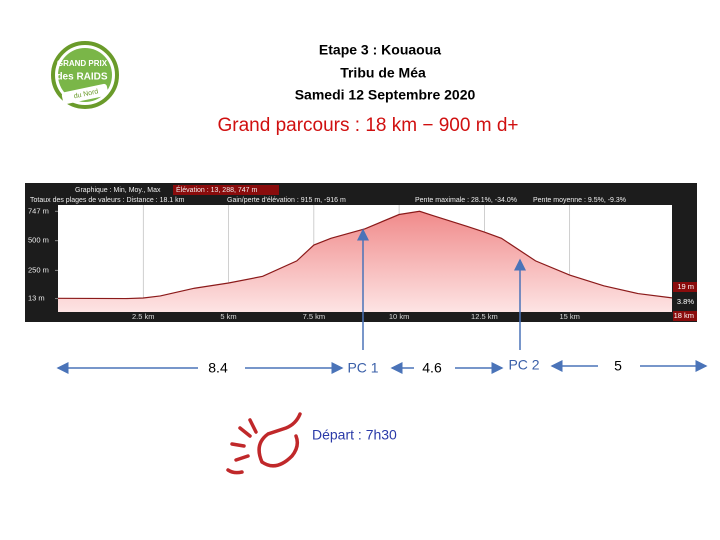 The image size is (720, 540). Describe the element at coordinates (432, 368) in the screenshot. I see `segment-distance: 4.6` at that location.